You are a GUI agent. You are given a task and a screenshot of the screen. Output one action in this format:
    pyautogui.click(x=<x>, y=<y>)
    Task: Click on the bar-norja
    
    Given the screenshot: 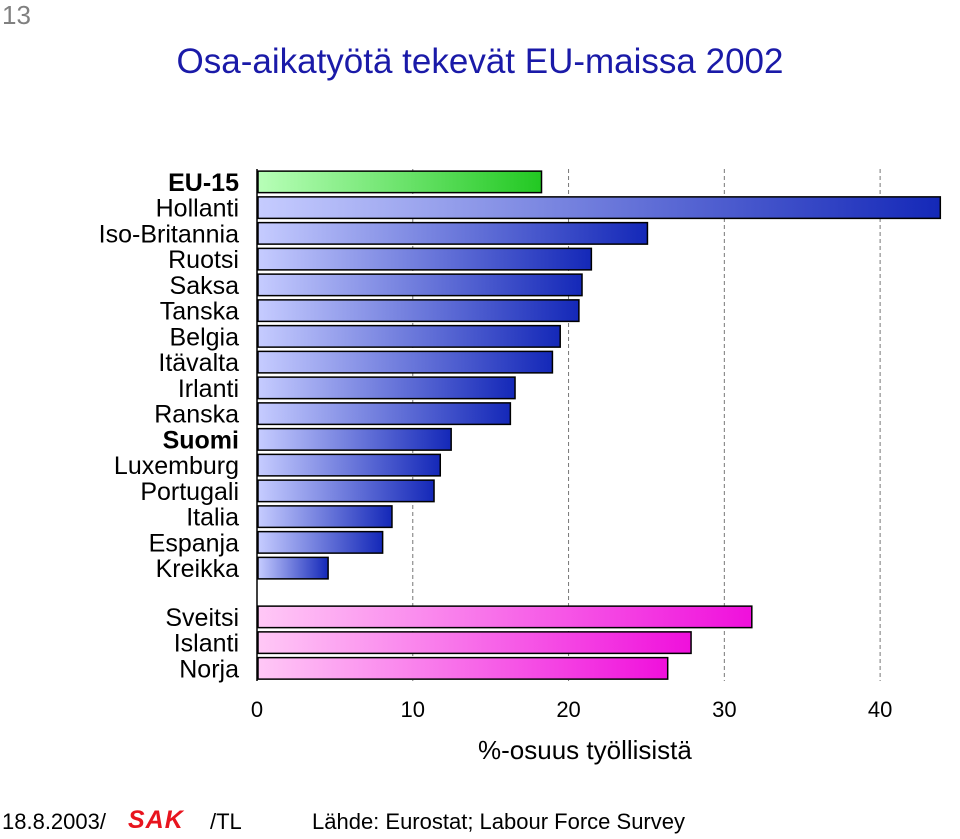 What is the action you would take?
    pyautogui.click(x=463, y=668)
    